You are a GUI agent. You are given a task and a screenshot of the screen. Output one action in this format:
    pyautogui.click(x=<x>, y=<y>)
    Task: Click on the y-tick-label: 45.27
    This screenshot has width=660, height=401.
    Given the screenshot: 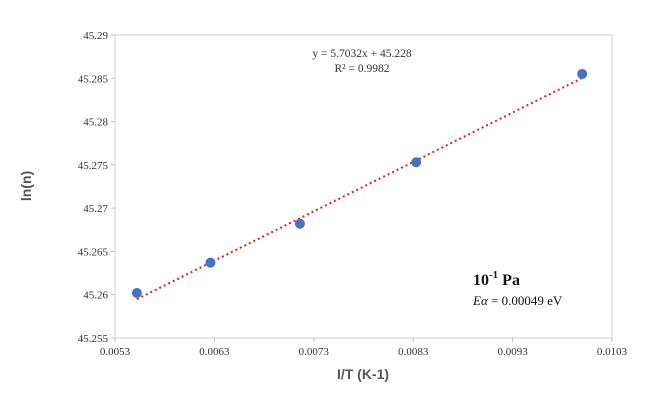 What is the action you would take?
    pyautogui.click(x=95, y=209)
    